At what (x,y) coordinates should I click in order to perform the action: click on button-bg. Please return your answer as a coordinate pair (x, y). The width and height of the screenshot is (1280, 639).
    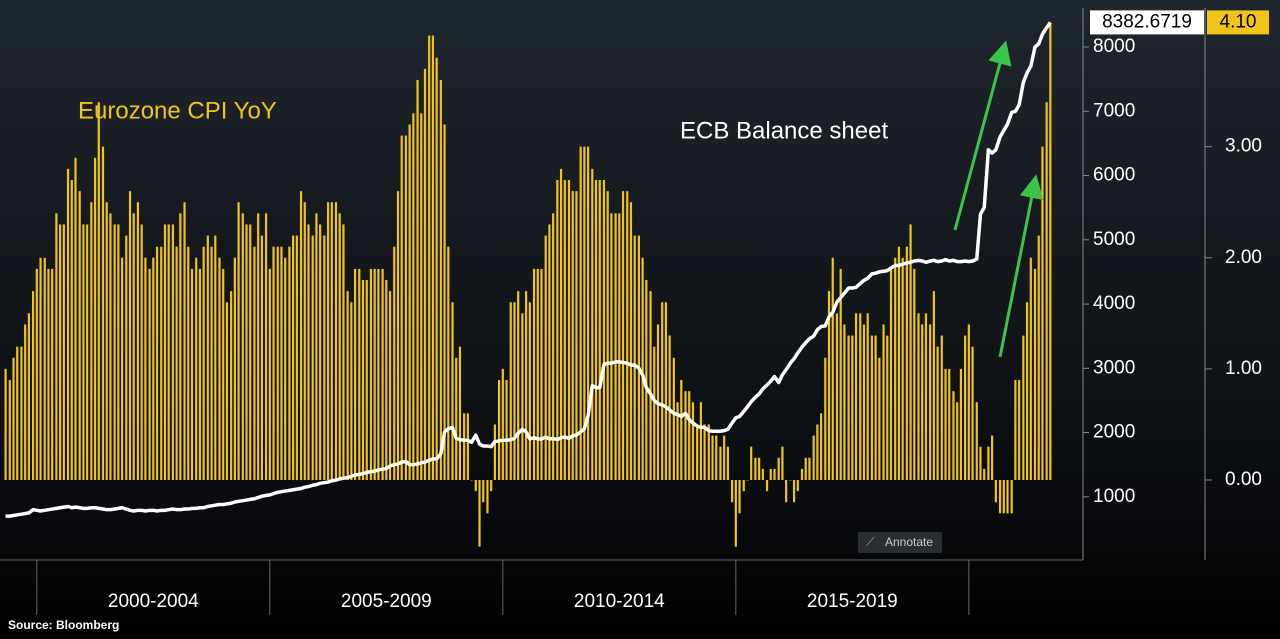
    Looking at the image, I should click on (900, 542).